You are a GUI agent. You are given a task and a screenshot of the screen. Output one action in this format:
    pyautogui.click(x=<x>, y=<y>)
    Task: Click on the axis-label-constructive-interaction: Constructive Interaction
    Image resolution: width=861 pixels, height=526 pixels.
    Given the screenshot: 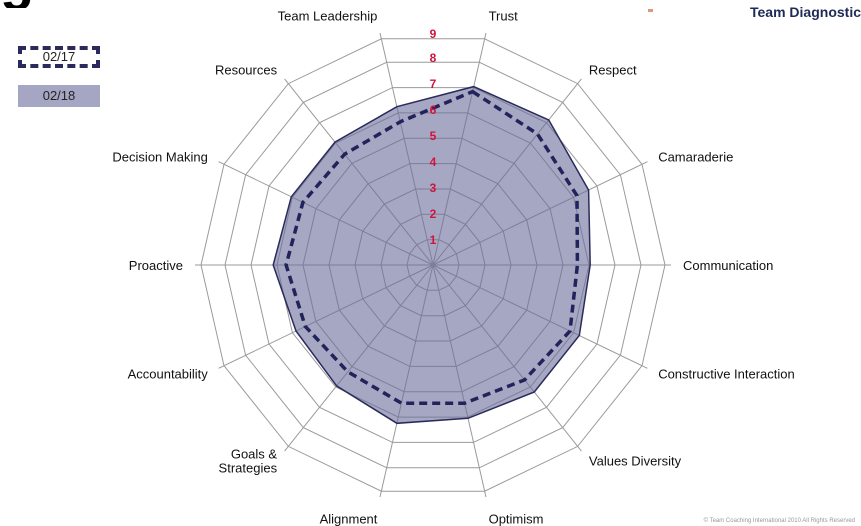 What is the action you would take?
    pyautogui.click(x=726, y=374)
    